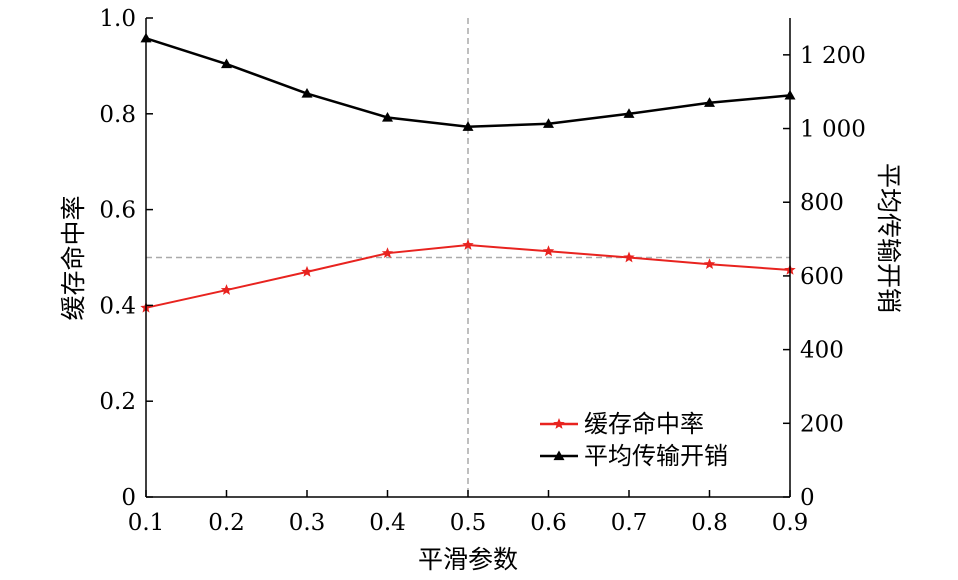  What do you see at coordinates (559, 455) in the screenshot?
I see `legend-triangle-icon` at bounding box center [559, 455].